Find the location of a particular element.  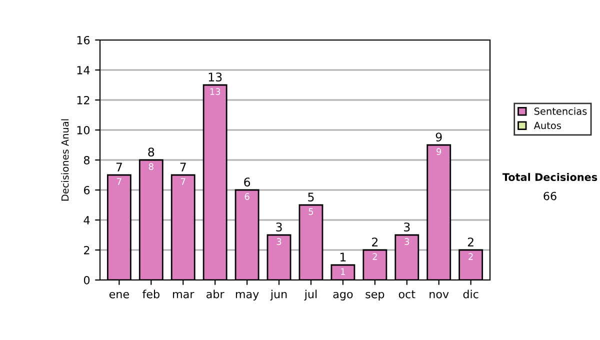

total-label: 13 is located at coordinates (215, 77).